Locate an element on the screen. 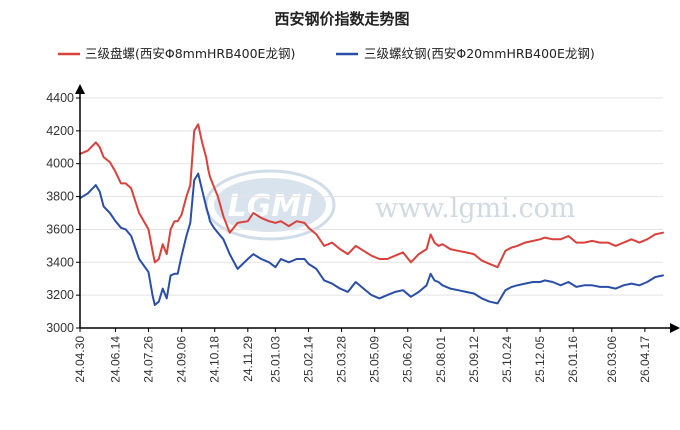 This screenshot has height=430, width=680. x-tick-label-3: 24.09.06 is located at coordinates (182, 359).